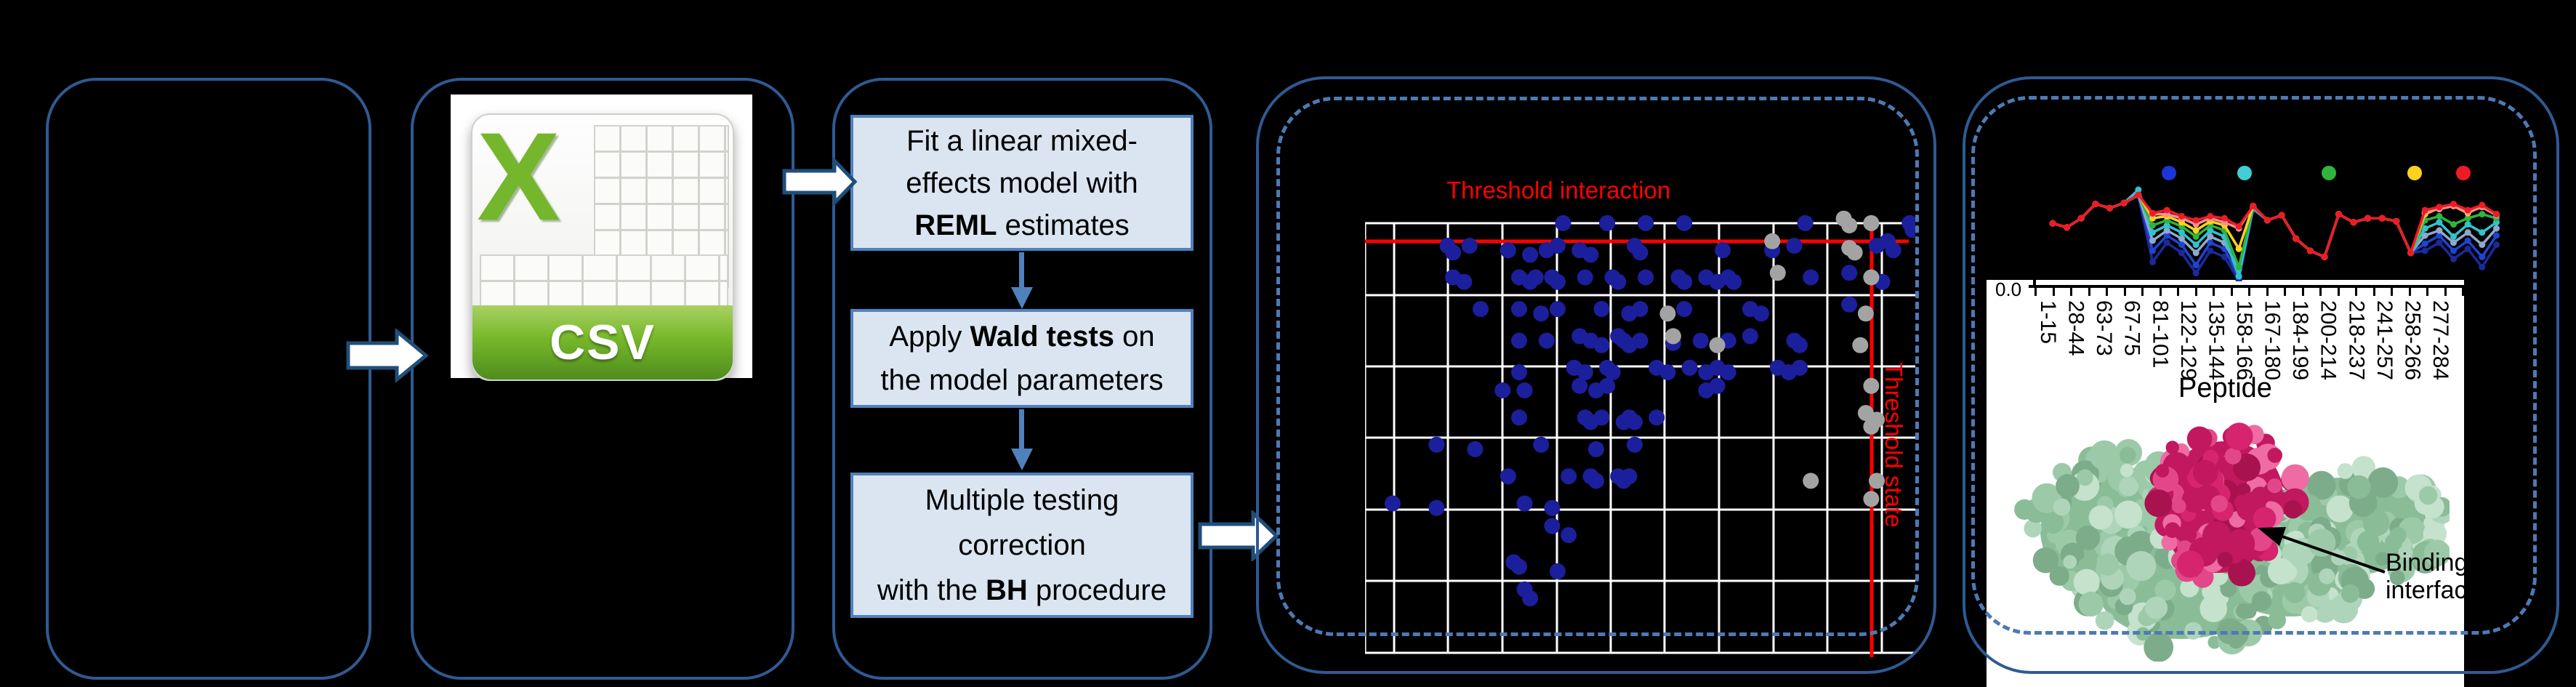 The image size is (2576, 687). What do you see at coordinates (2272, 340) in the screenshot?
I see `peptide-tick-label: 167-180` at bounding box center [2272, 340].